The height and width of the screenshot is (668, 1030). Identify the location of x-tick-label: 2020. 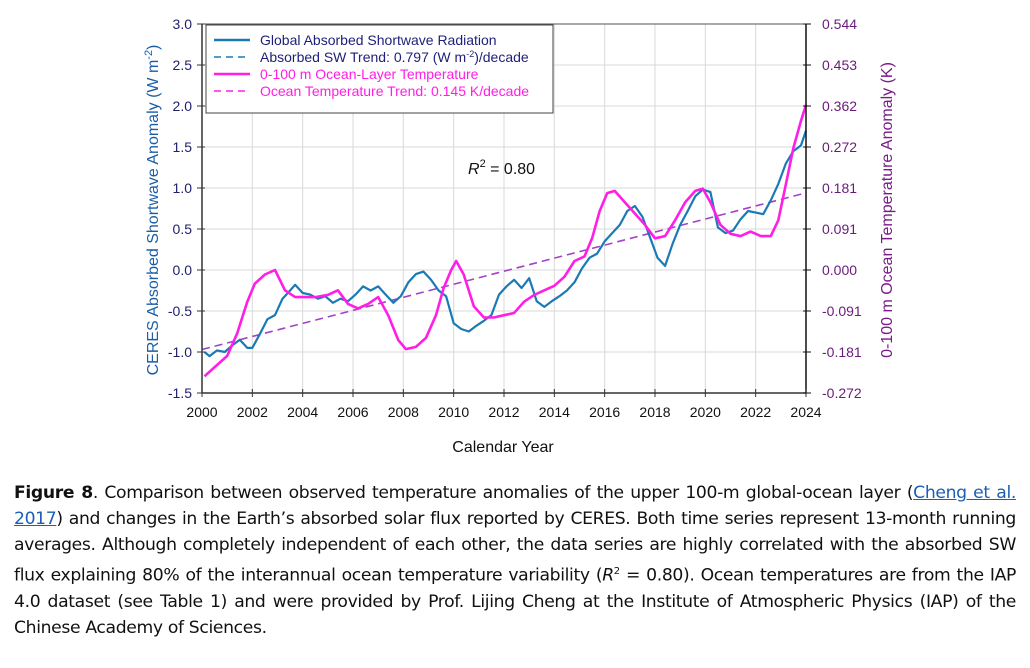
(705, 412).